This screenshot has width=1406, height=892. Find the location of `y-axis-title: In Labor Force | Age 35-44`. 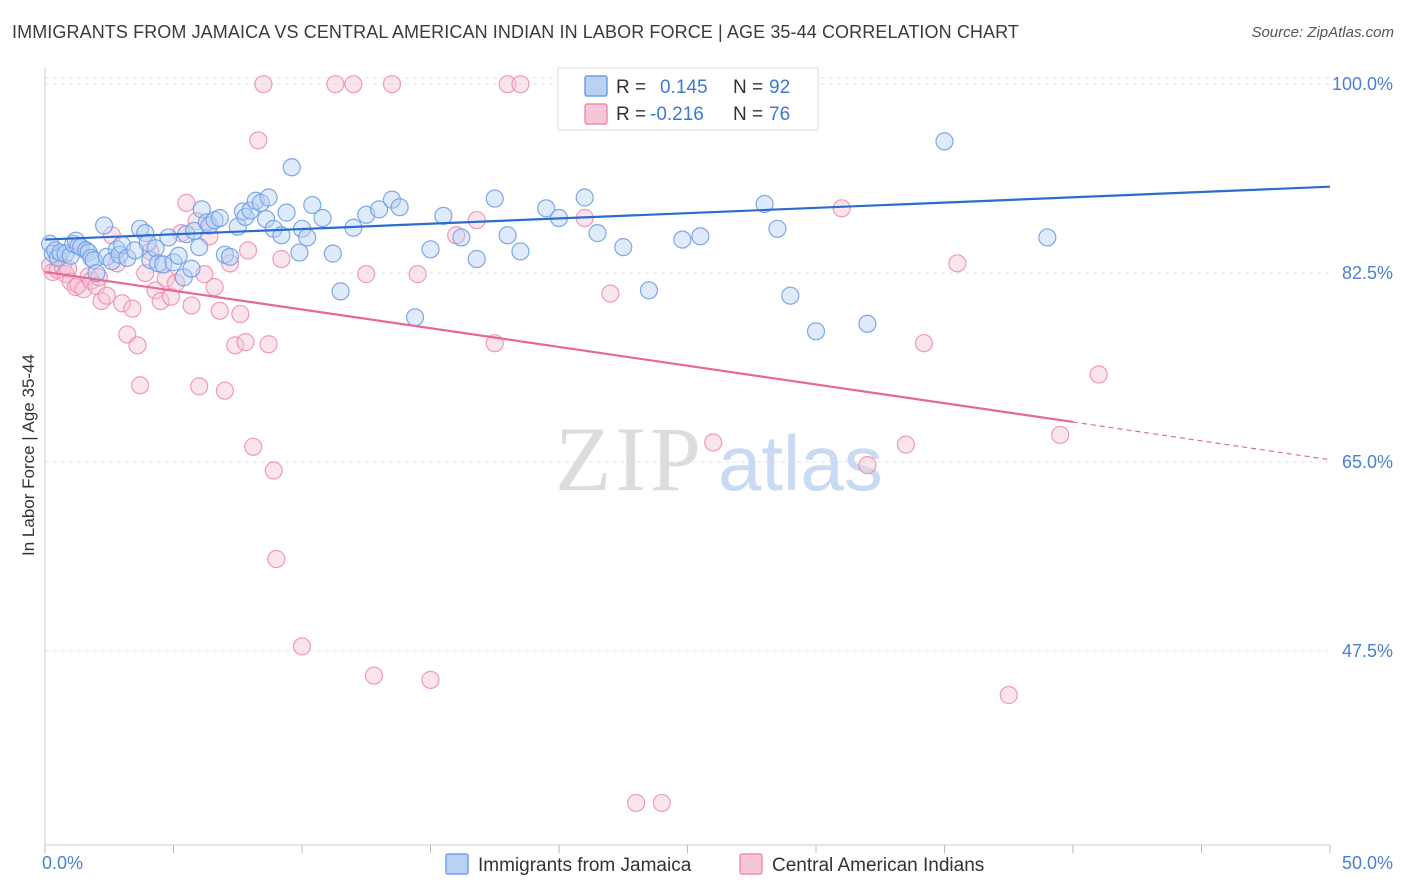

y-axis-title: In Labor Force | Age 35-44 is located at coordinates (28, 455).